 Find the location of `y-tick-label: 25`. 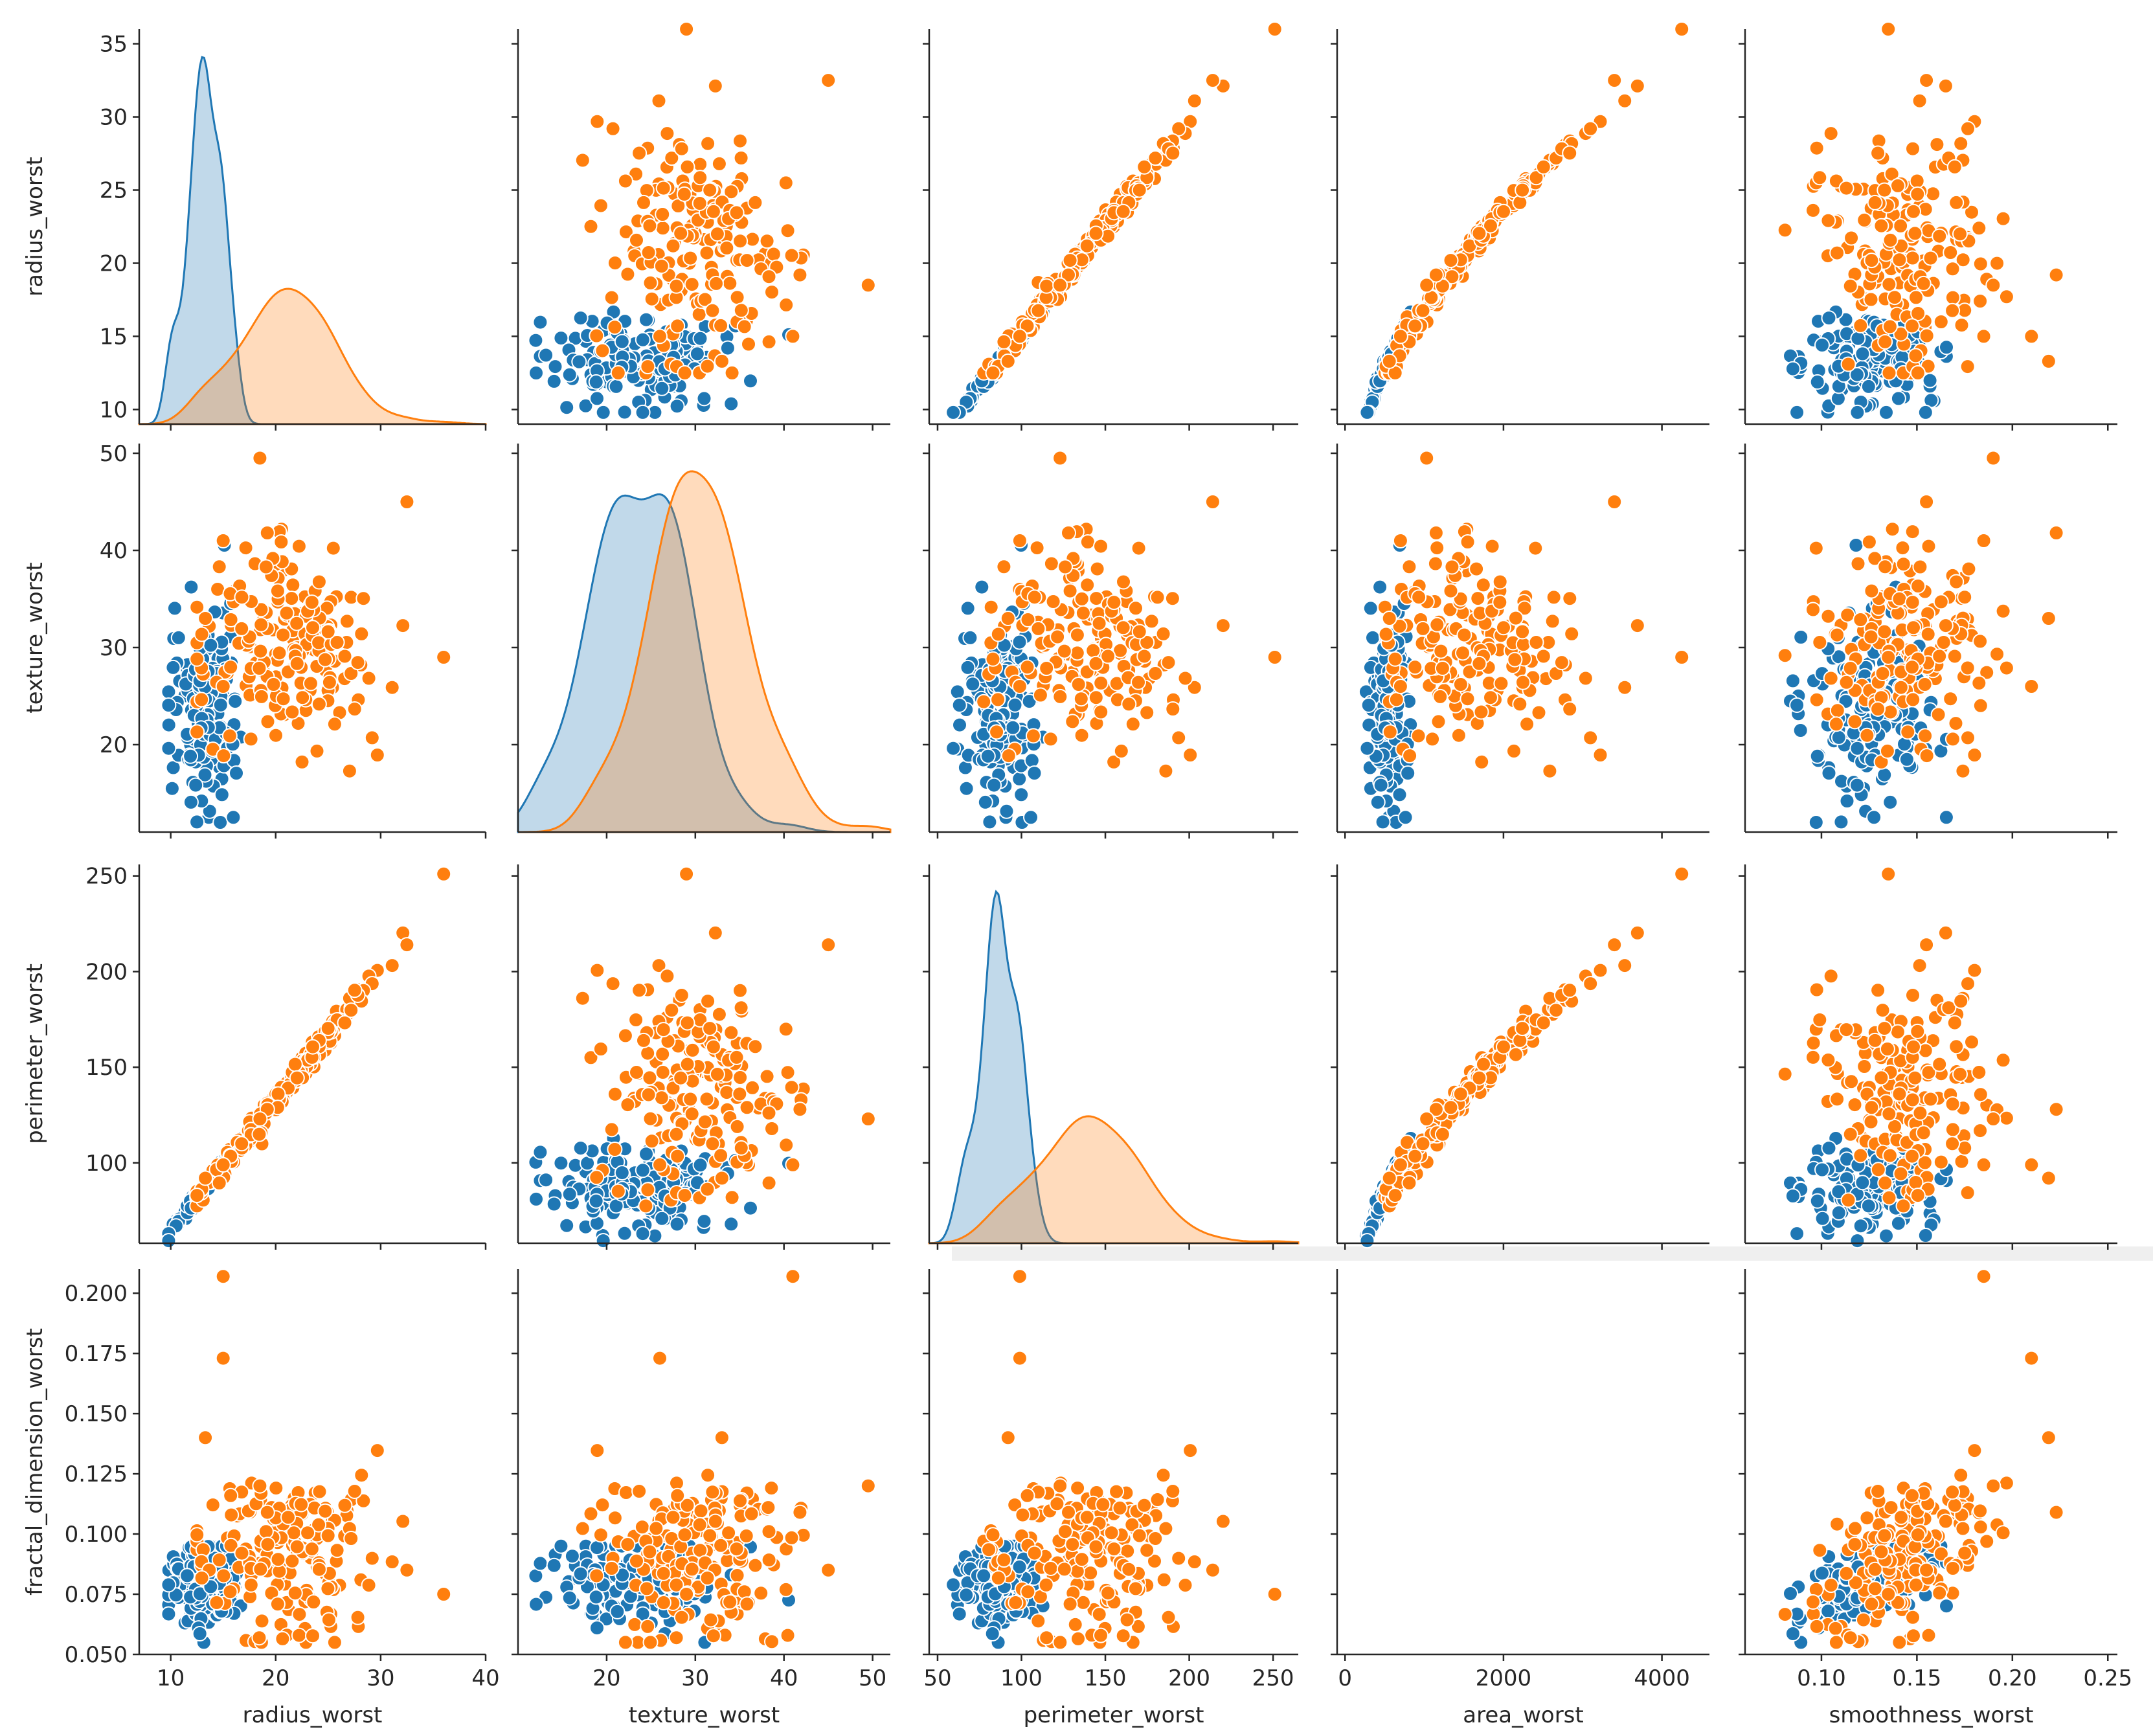

y-tick-label: 25 is located at coordinates (114, 191).